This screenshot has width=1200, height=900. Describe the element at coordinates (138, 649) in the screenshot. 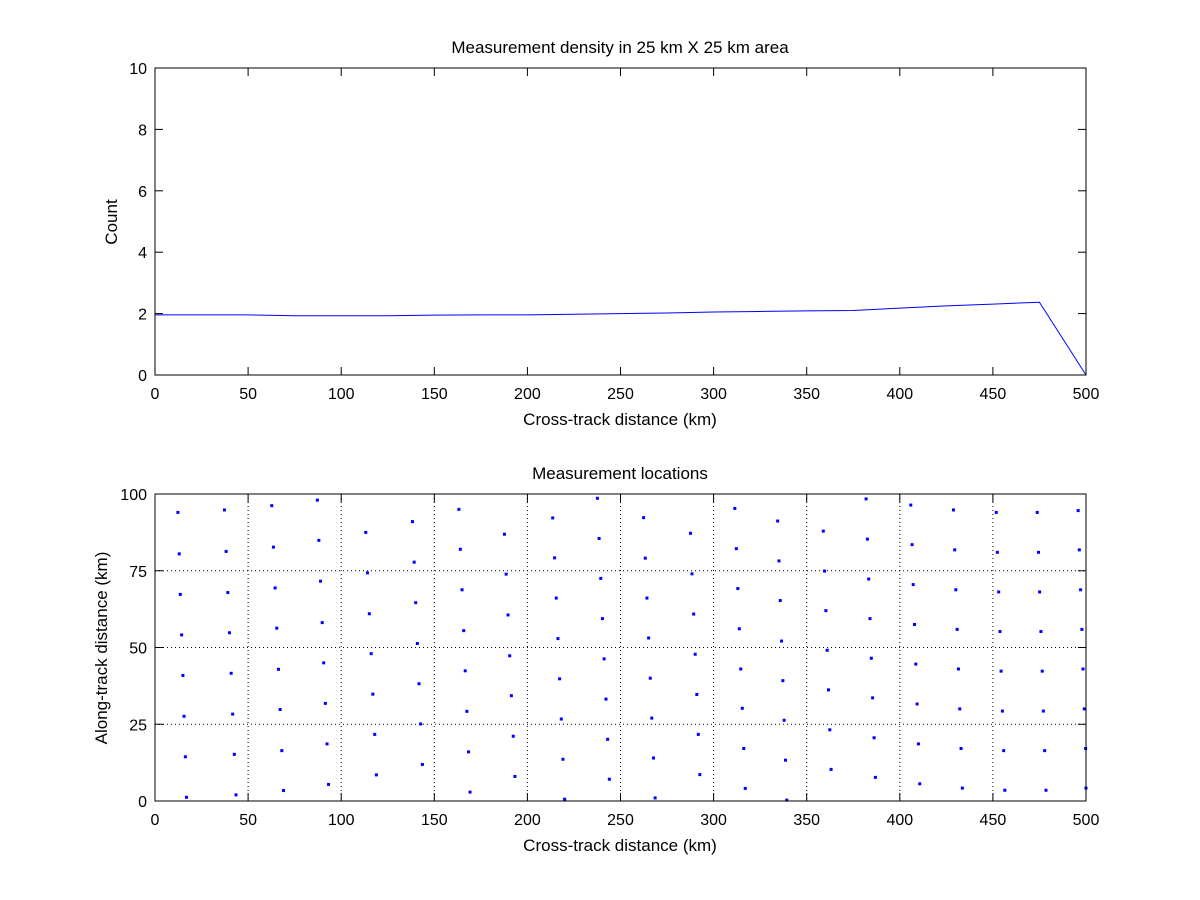

I see `locations-y-tick-label: 50` at that location.